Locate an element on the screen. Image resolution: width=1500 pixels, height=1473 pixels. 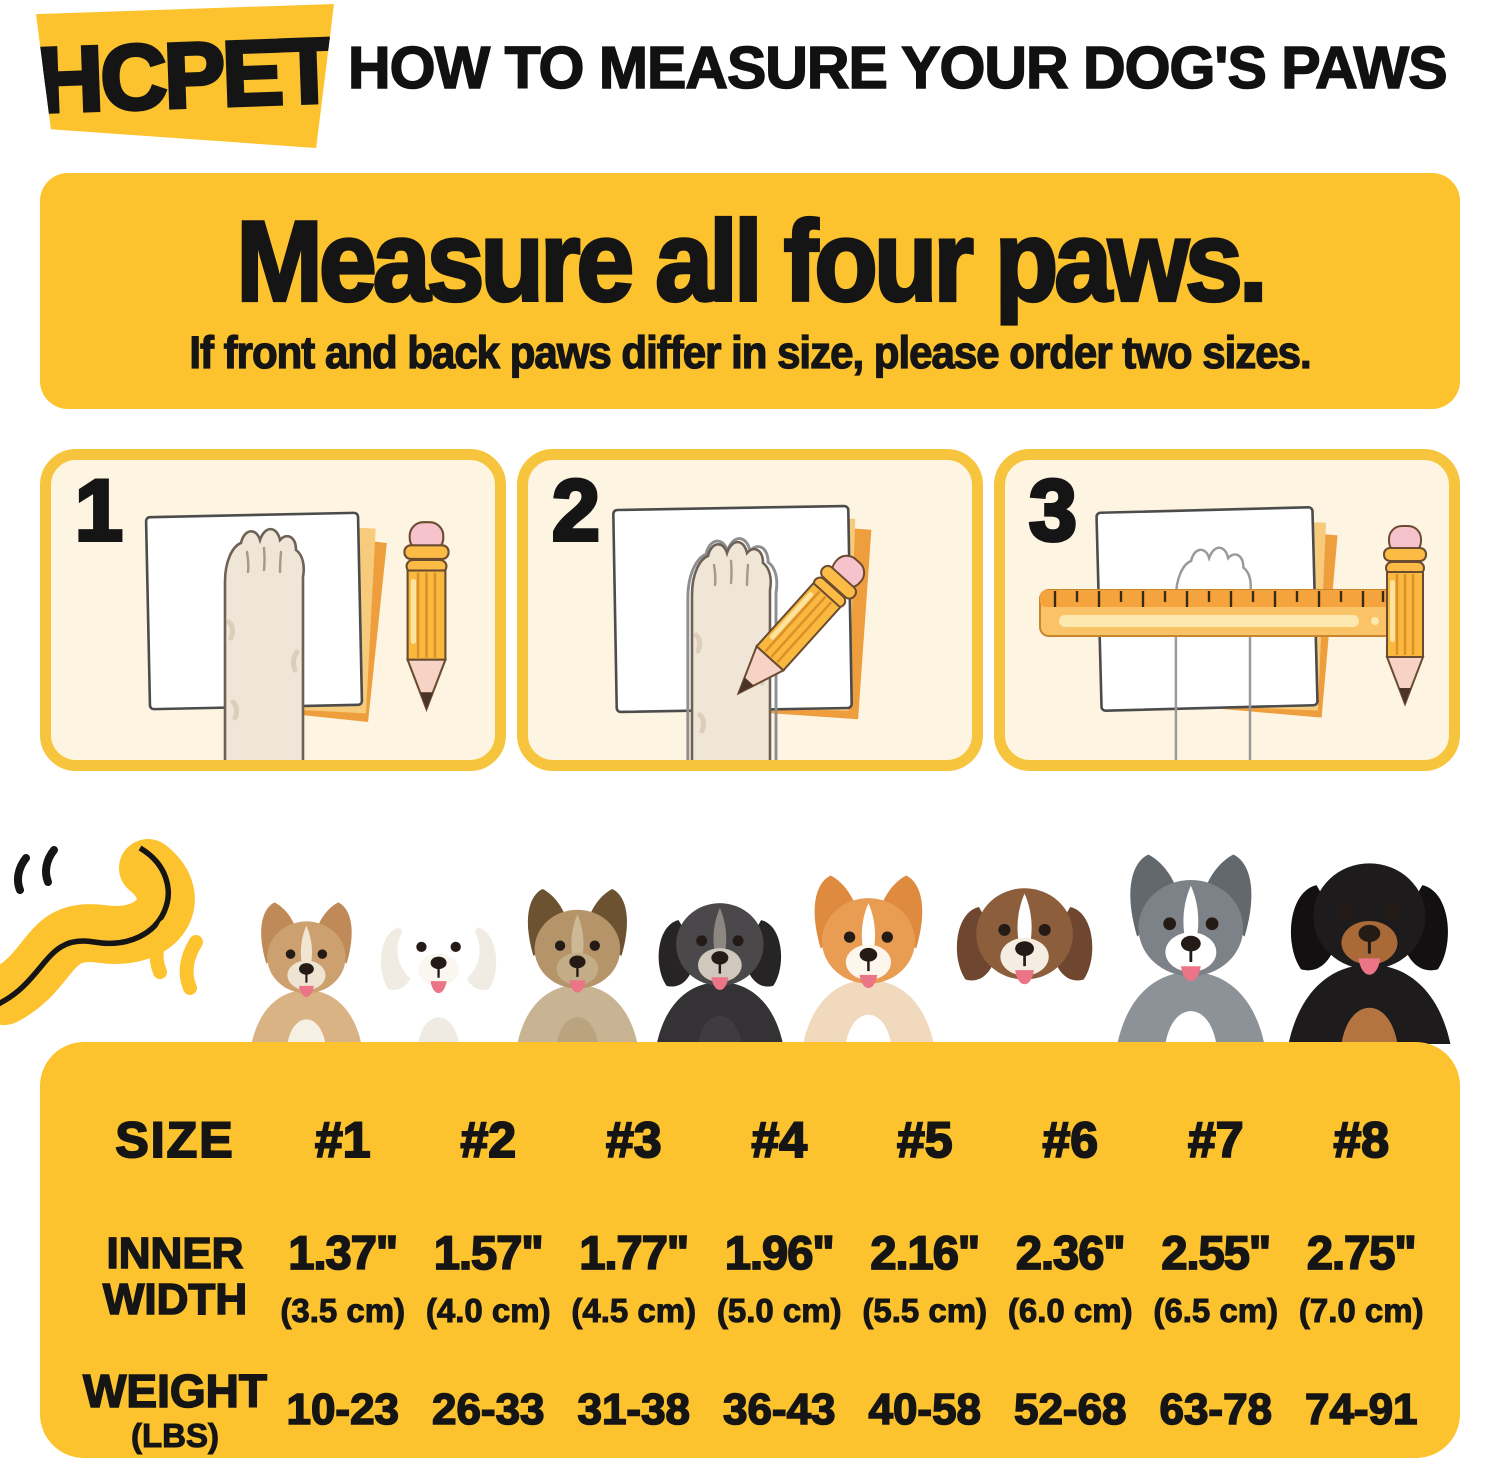
australian-shepherd-photo is located at coordinates (1024, 950).